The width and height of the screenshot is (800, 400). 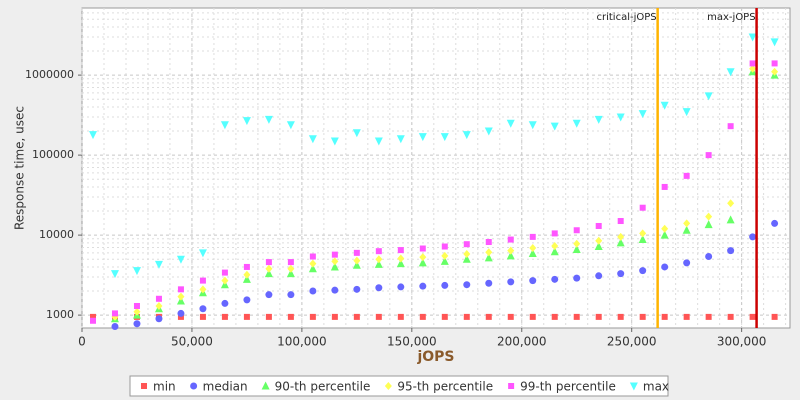 I want to click on y-tick-label: 10000, so click(x=56, y=234).